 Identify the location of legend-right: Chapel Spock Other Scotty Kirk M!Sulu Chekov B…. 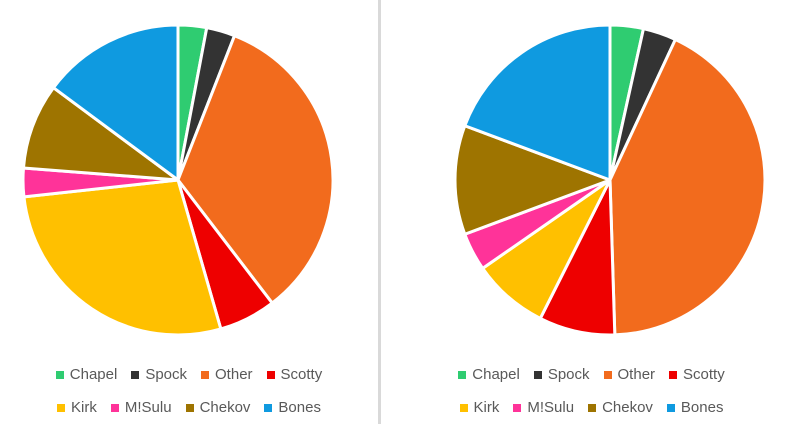
(591, 395).